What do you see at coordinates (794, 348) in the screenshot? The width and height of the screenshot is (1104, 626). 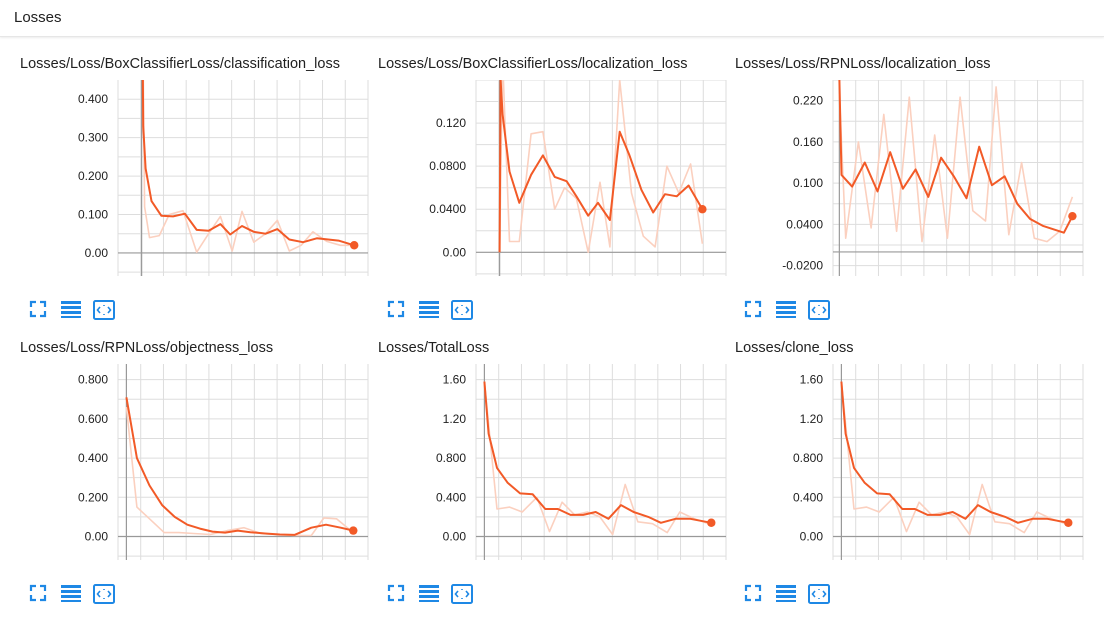 I see `chart-title: Losses/clone_loss` at bounding box center [794, 348].